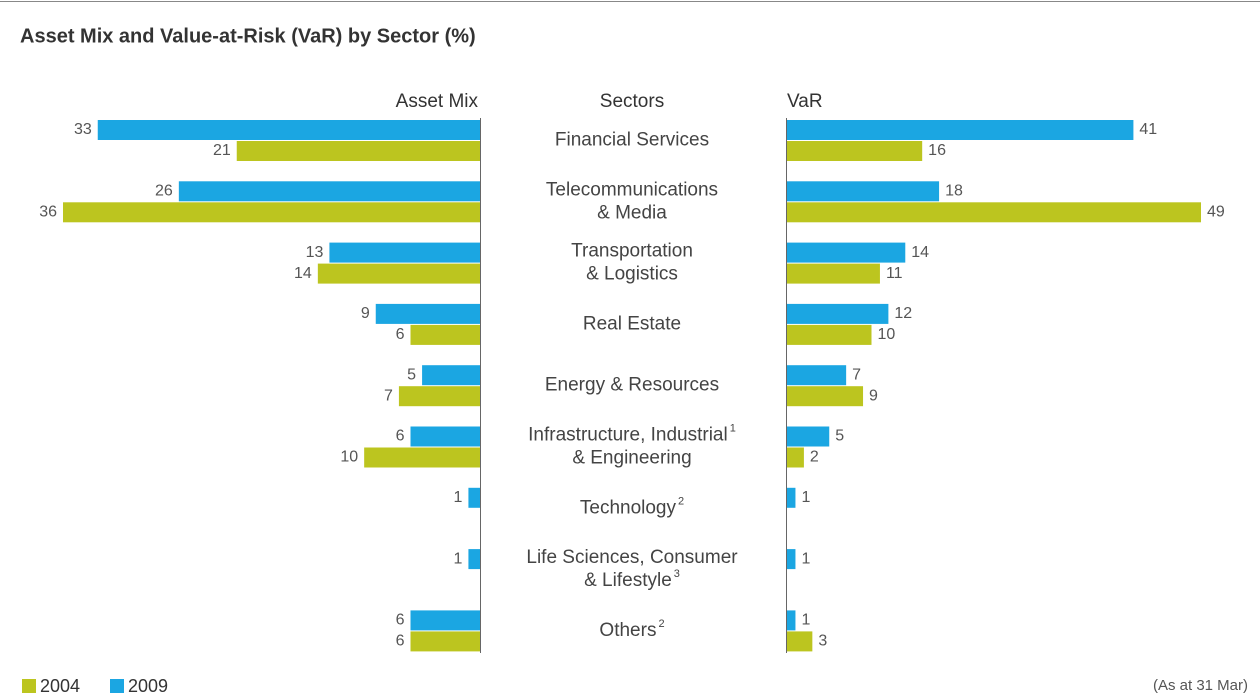 The width and height of the screenshot is (1260, 699). I want to click on category-text: & Media, so click(632, 212).